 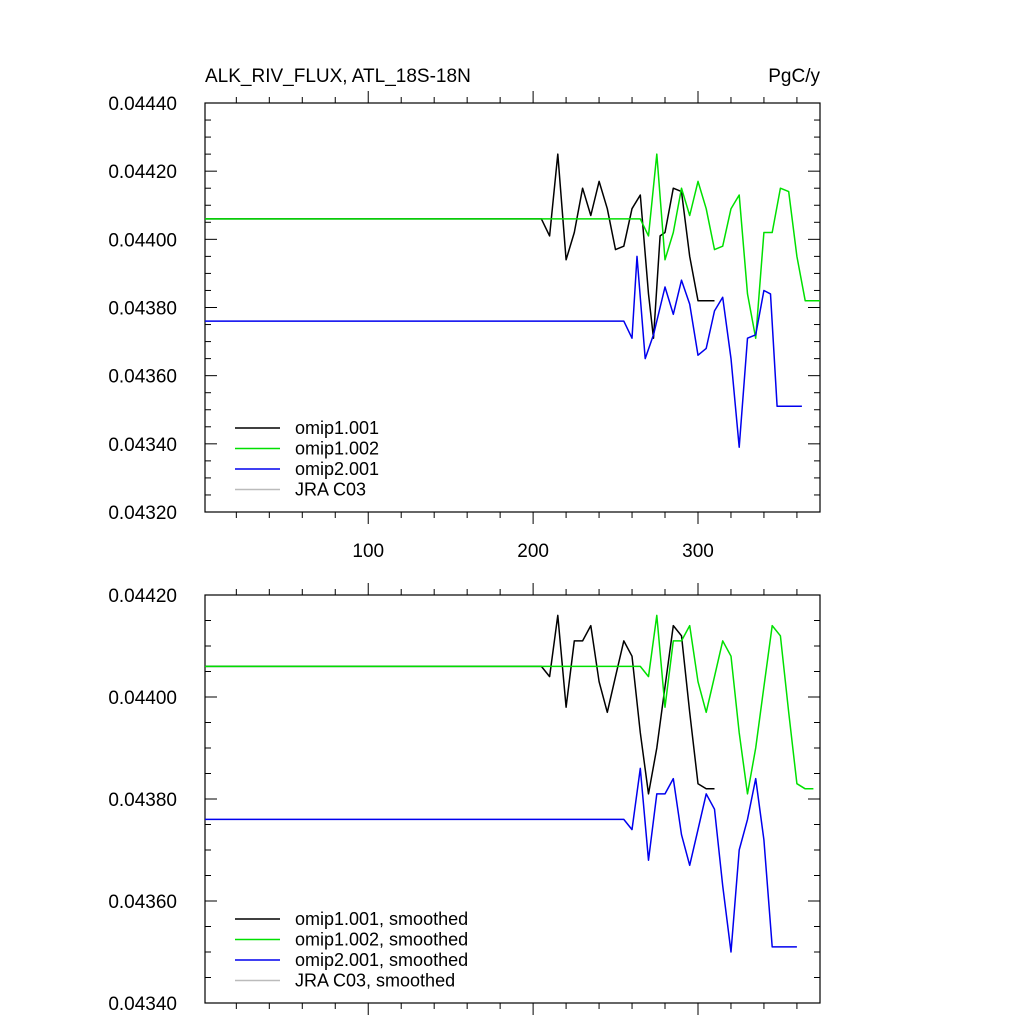 I want to click on x-tick-label: 300, so click(x=698, y=551).